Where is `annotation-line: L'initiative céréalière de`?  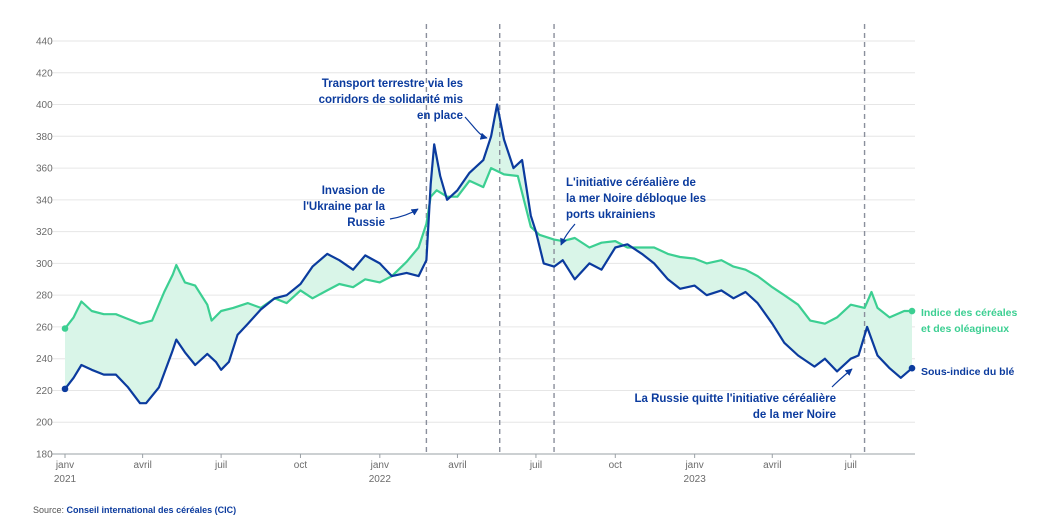 annotation-line: L'initiative céréalière de is located at coordinates (631, 183).